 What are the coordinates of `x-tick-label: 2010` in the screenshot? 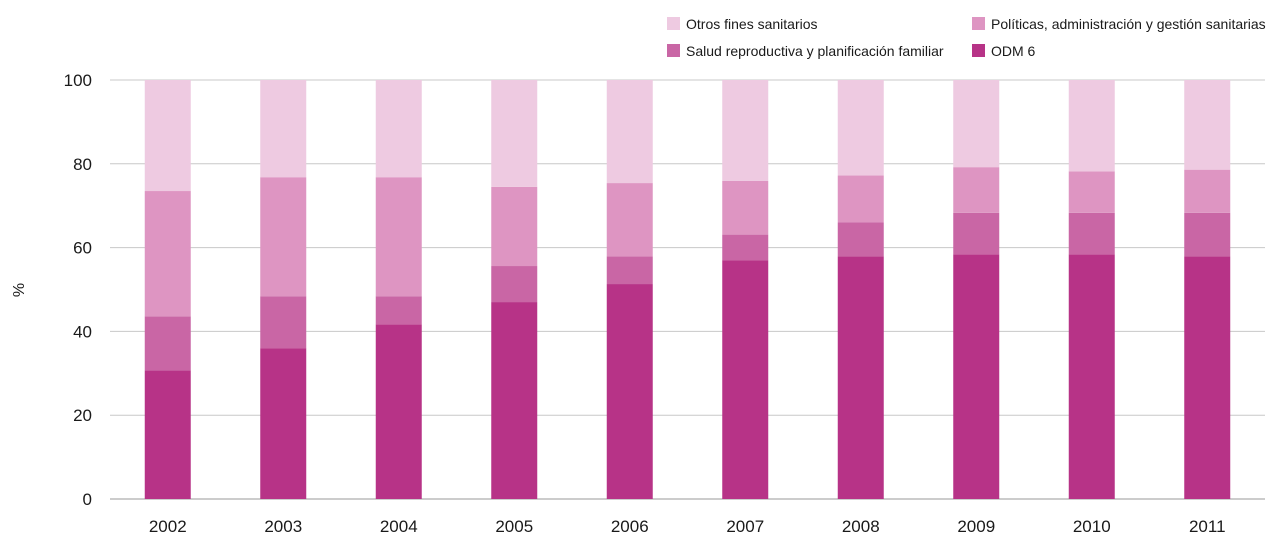 It's located at (1092, 526).